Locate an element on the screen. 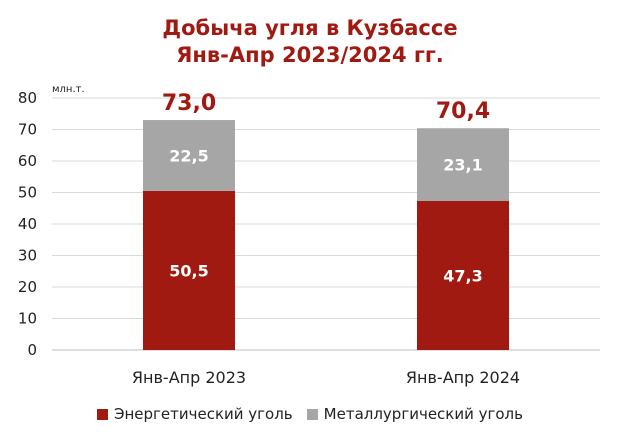  y-tick-label: 30 is located at coordinates (27, 256).